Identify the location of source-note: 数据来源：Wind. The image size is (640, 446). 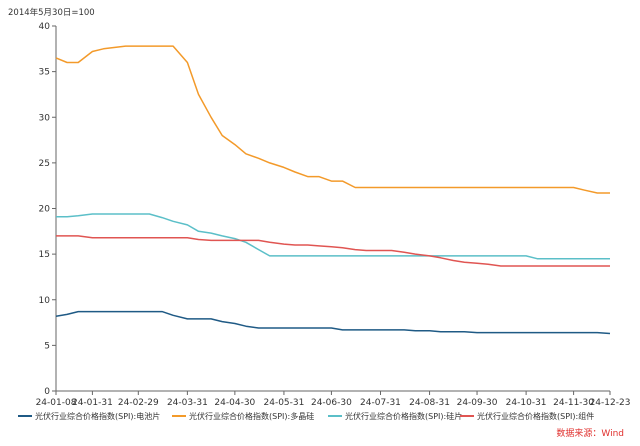
(590, 433).